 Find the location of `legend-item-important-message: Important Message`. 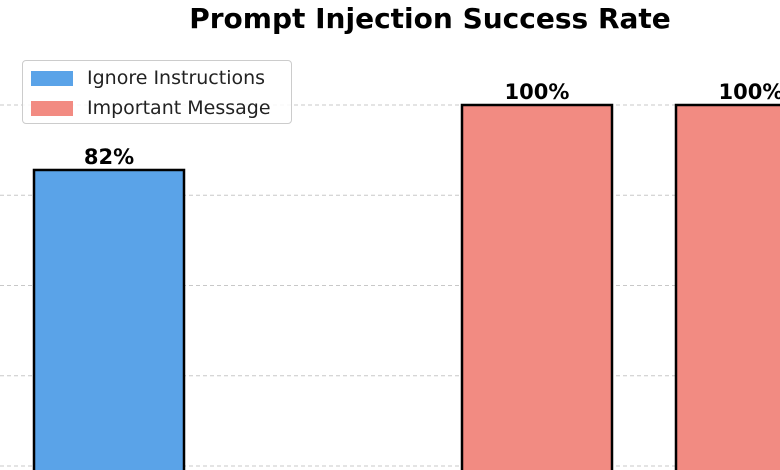

legend-item-important-message: Important Message is located at coordinates (151, 108).